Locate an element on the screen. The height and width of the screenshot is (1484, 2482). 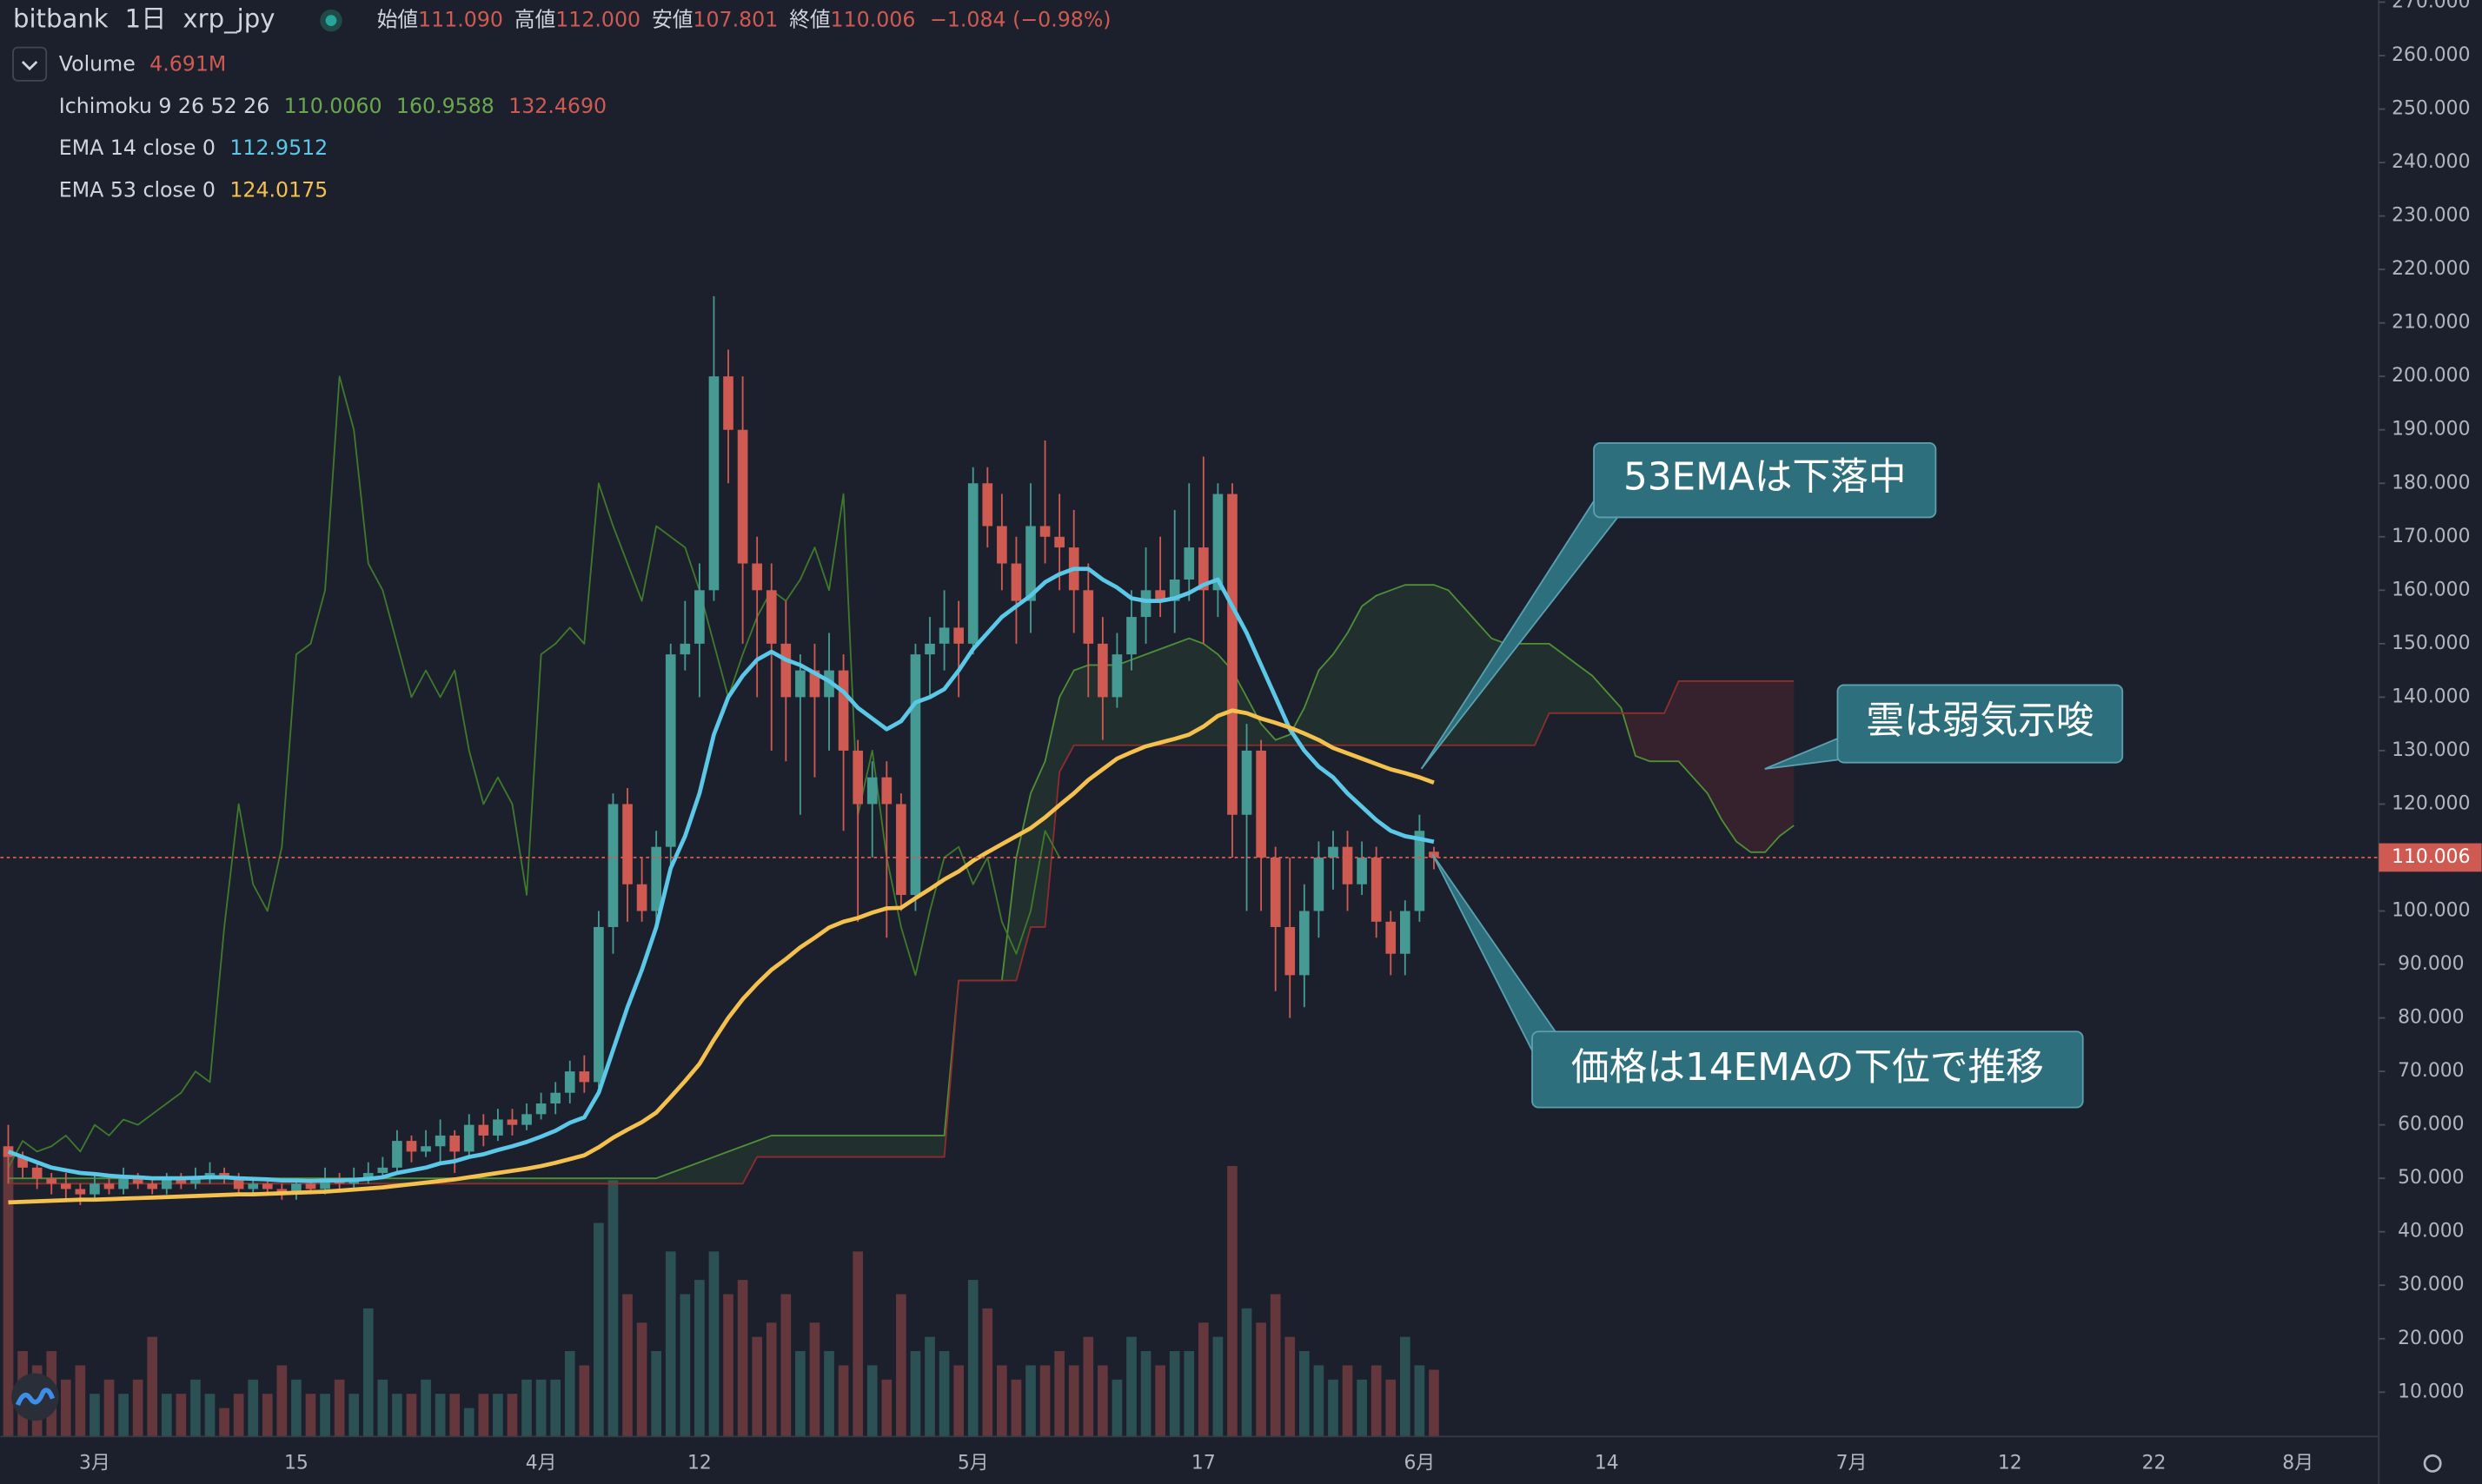
x-tick-label: 7月 is located at coordinates (1852, 1463).